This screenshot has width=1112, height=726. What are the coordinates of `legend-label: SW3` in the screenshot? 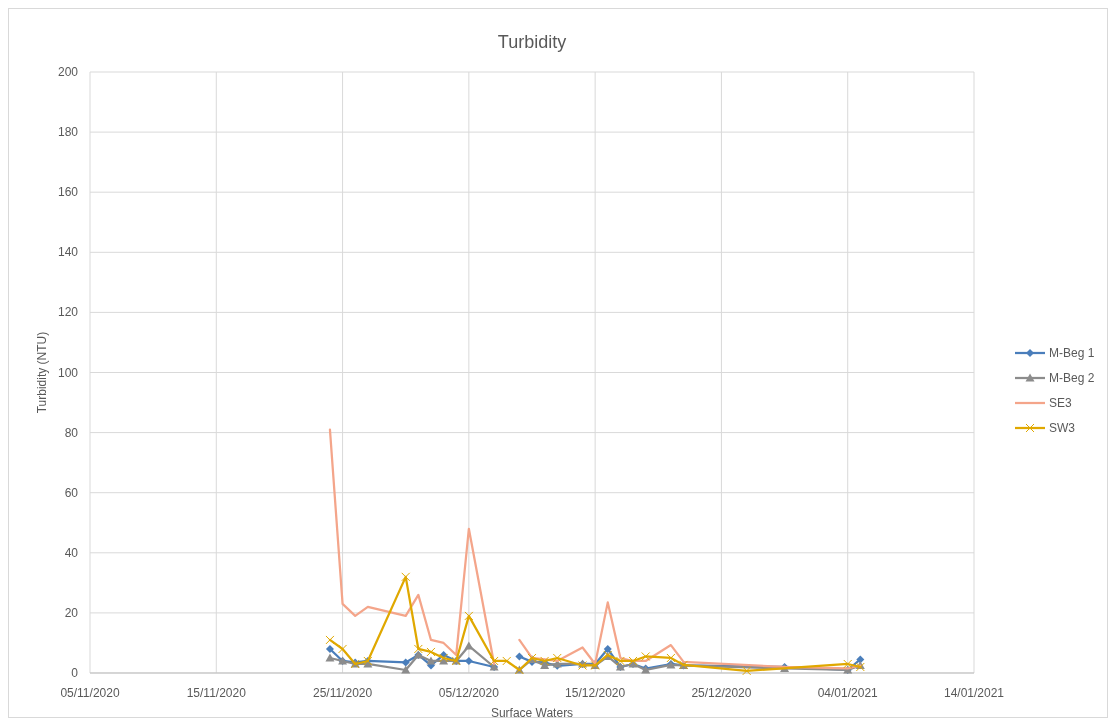 It's located at (1062, 428).